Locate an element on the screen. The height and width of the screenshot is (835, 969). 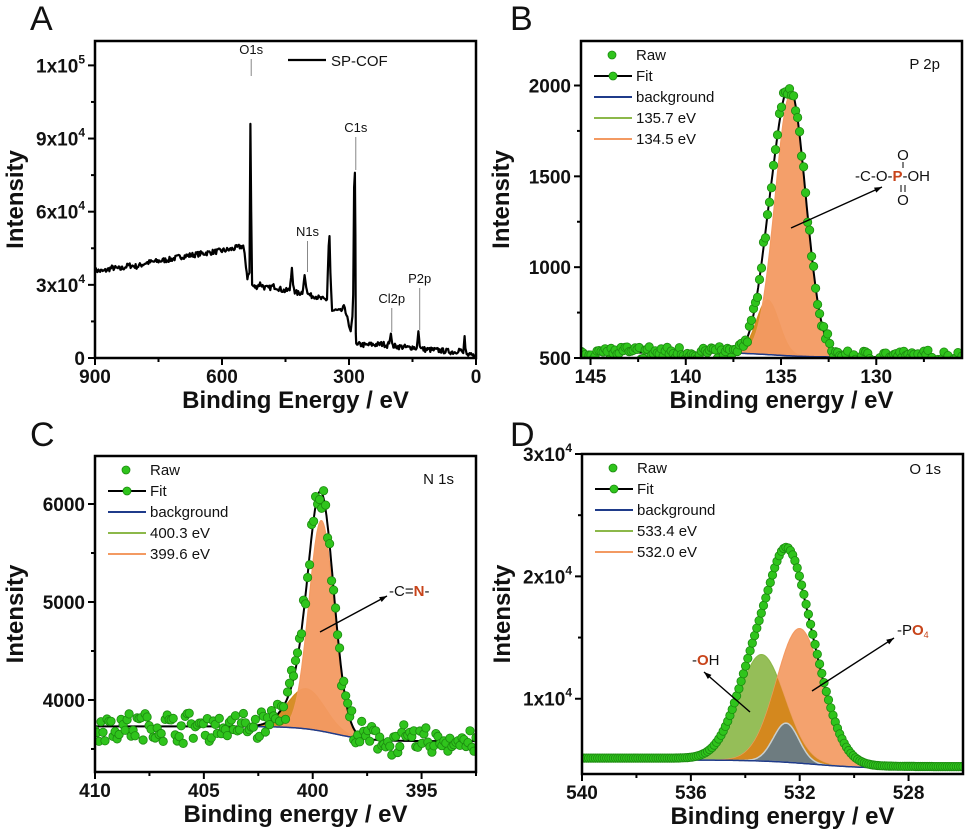
x-tick-label: 145 is located at coordinates (591, 377).